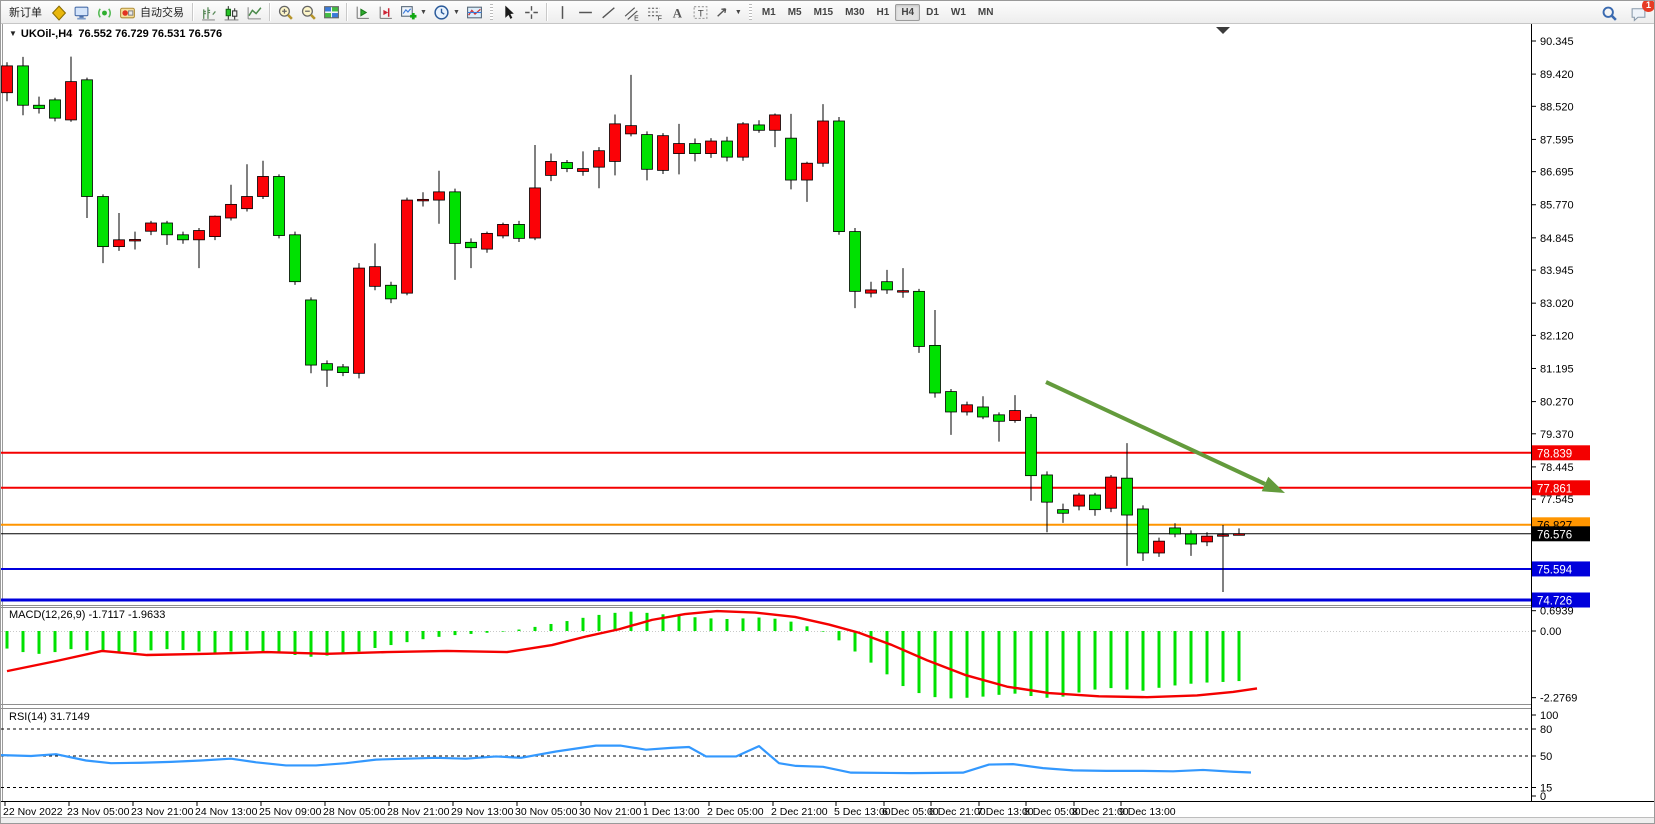 The image size is (1655, 824). Describe the element at coordinates (208, 12) in the screenshot. I see `bar-chart-button` at that location.